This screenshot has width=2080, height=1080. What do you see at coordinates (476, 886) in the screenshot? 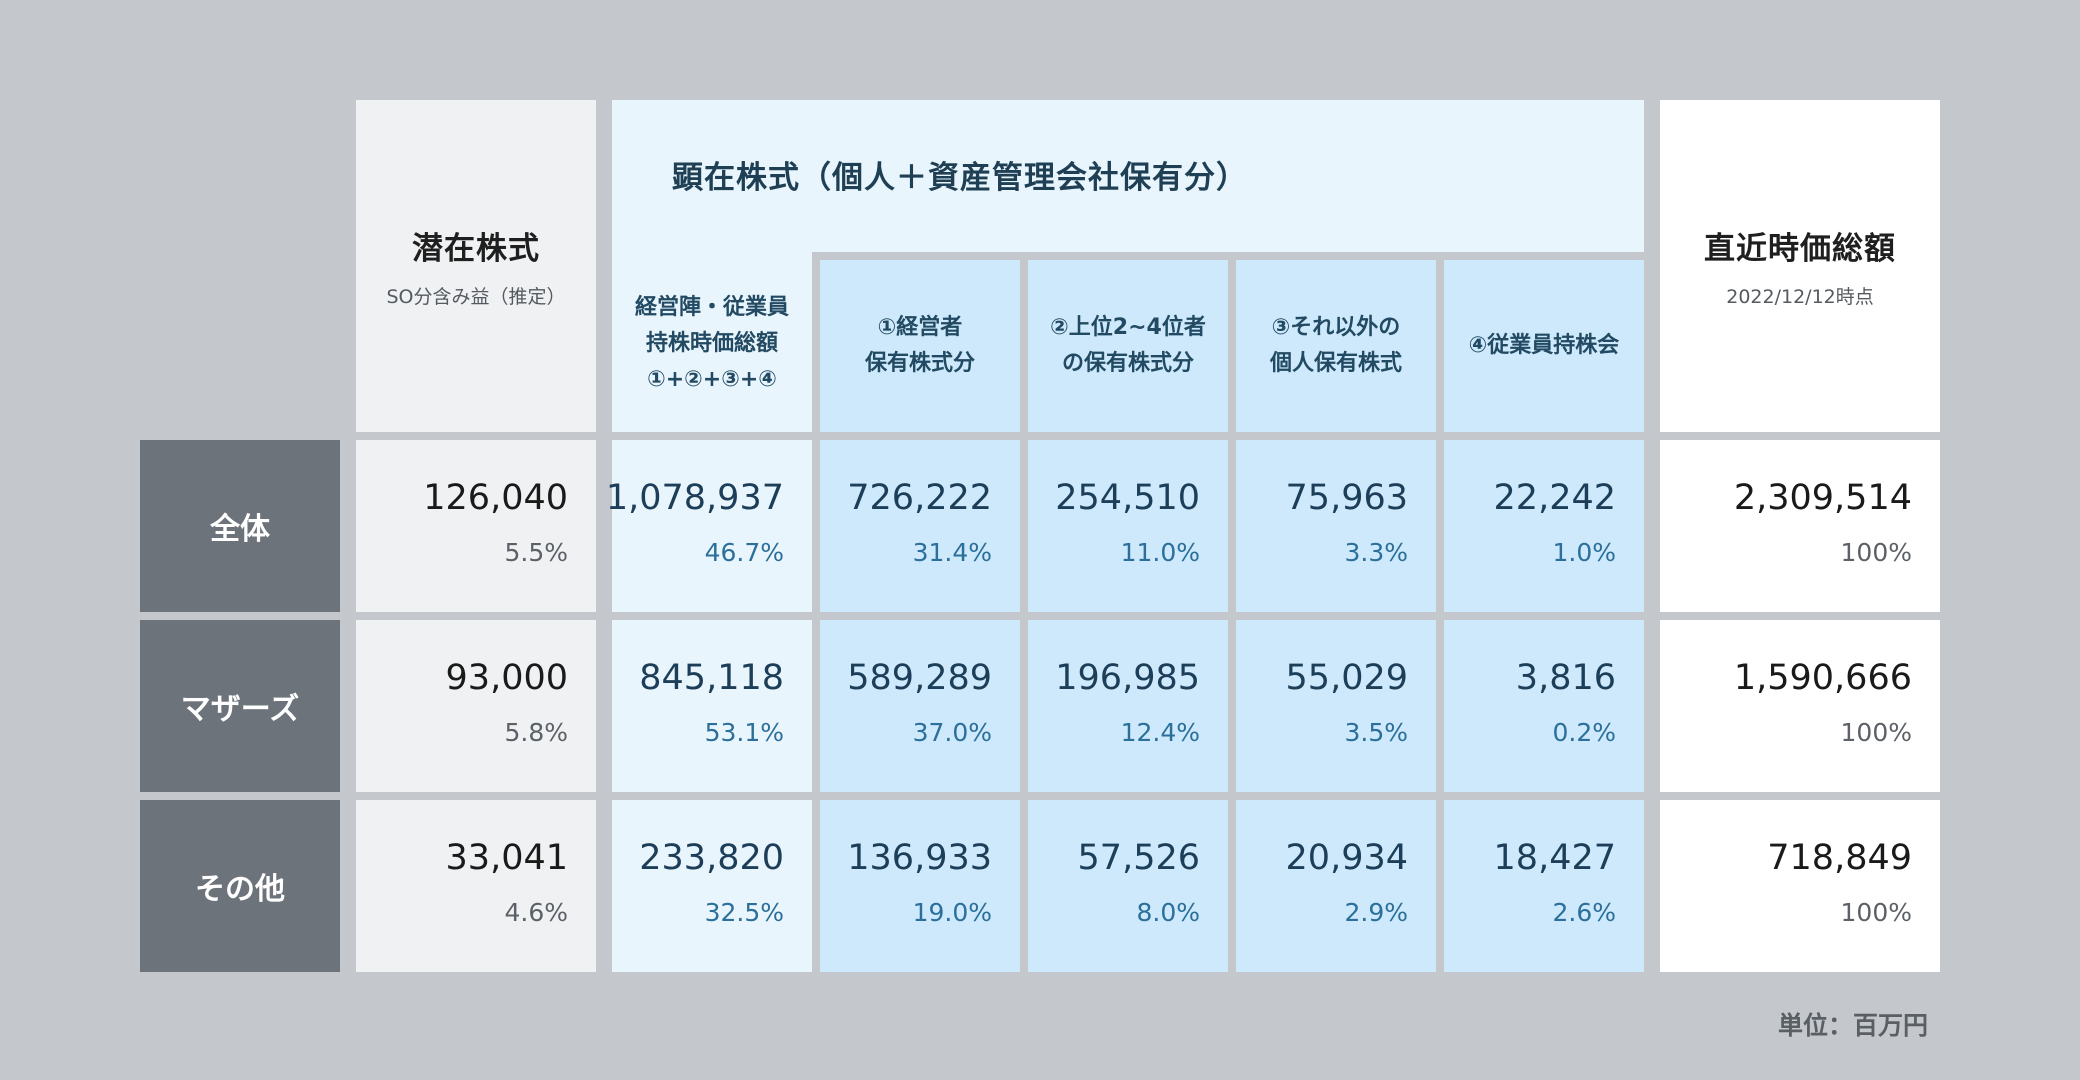
I see `latent-cell: 33,041 4.6%` at bounding box center [476, 886].